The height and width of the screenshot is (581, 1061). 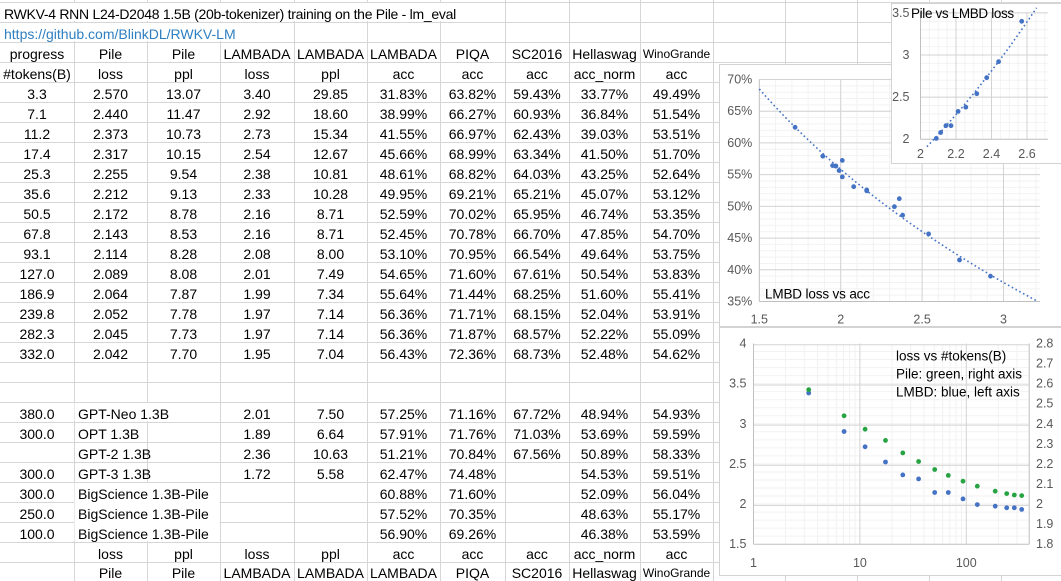 What do you see at coordinates (959, 374) in the screenshot?
I see `svg-text: Pile: green, right axis` at bounding box center [959, 374].